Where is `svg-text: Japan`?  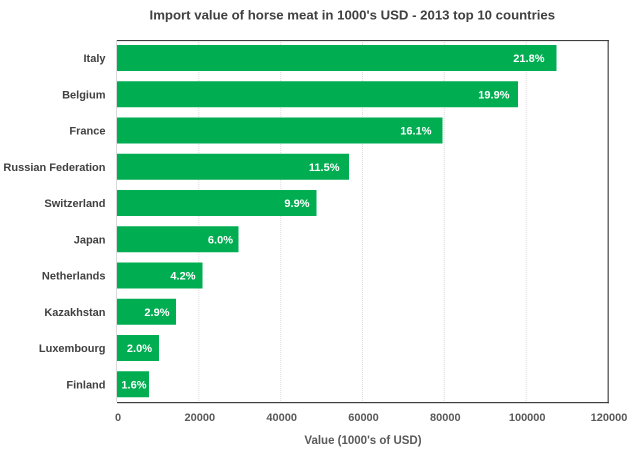
svg-text: Japan is located at coordinates (90, 240).